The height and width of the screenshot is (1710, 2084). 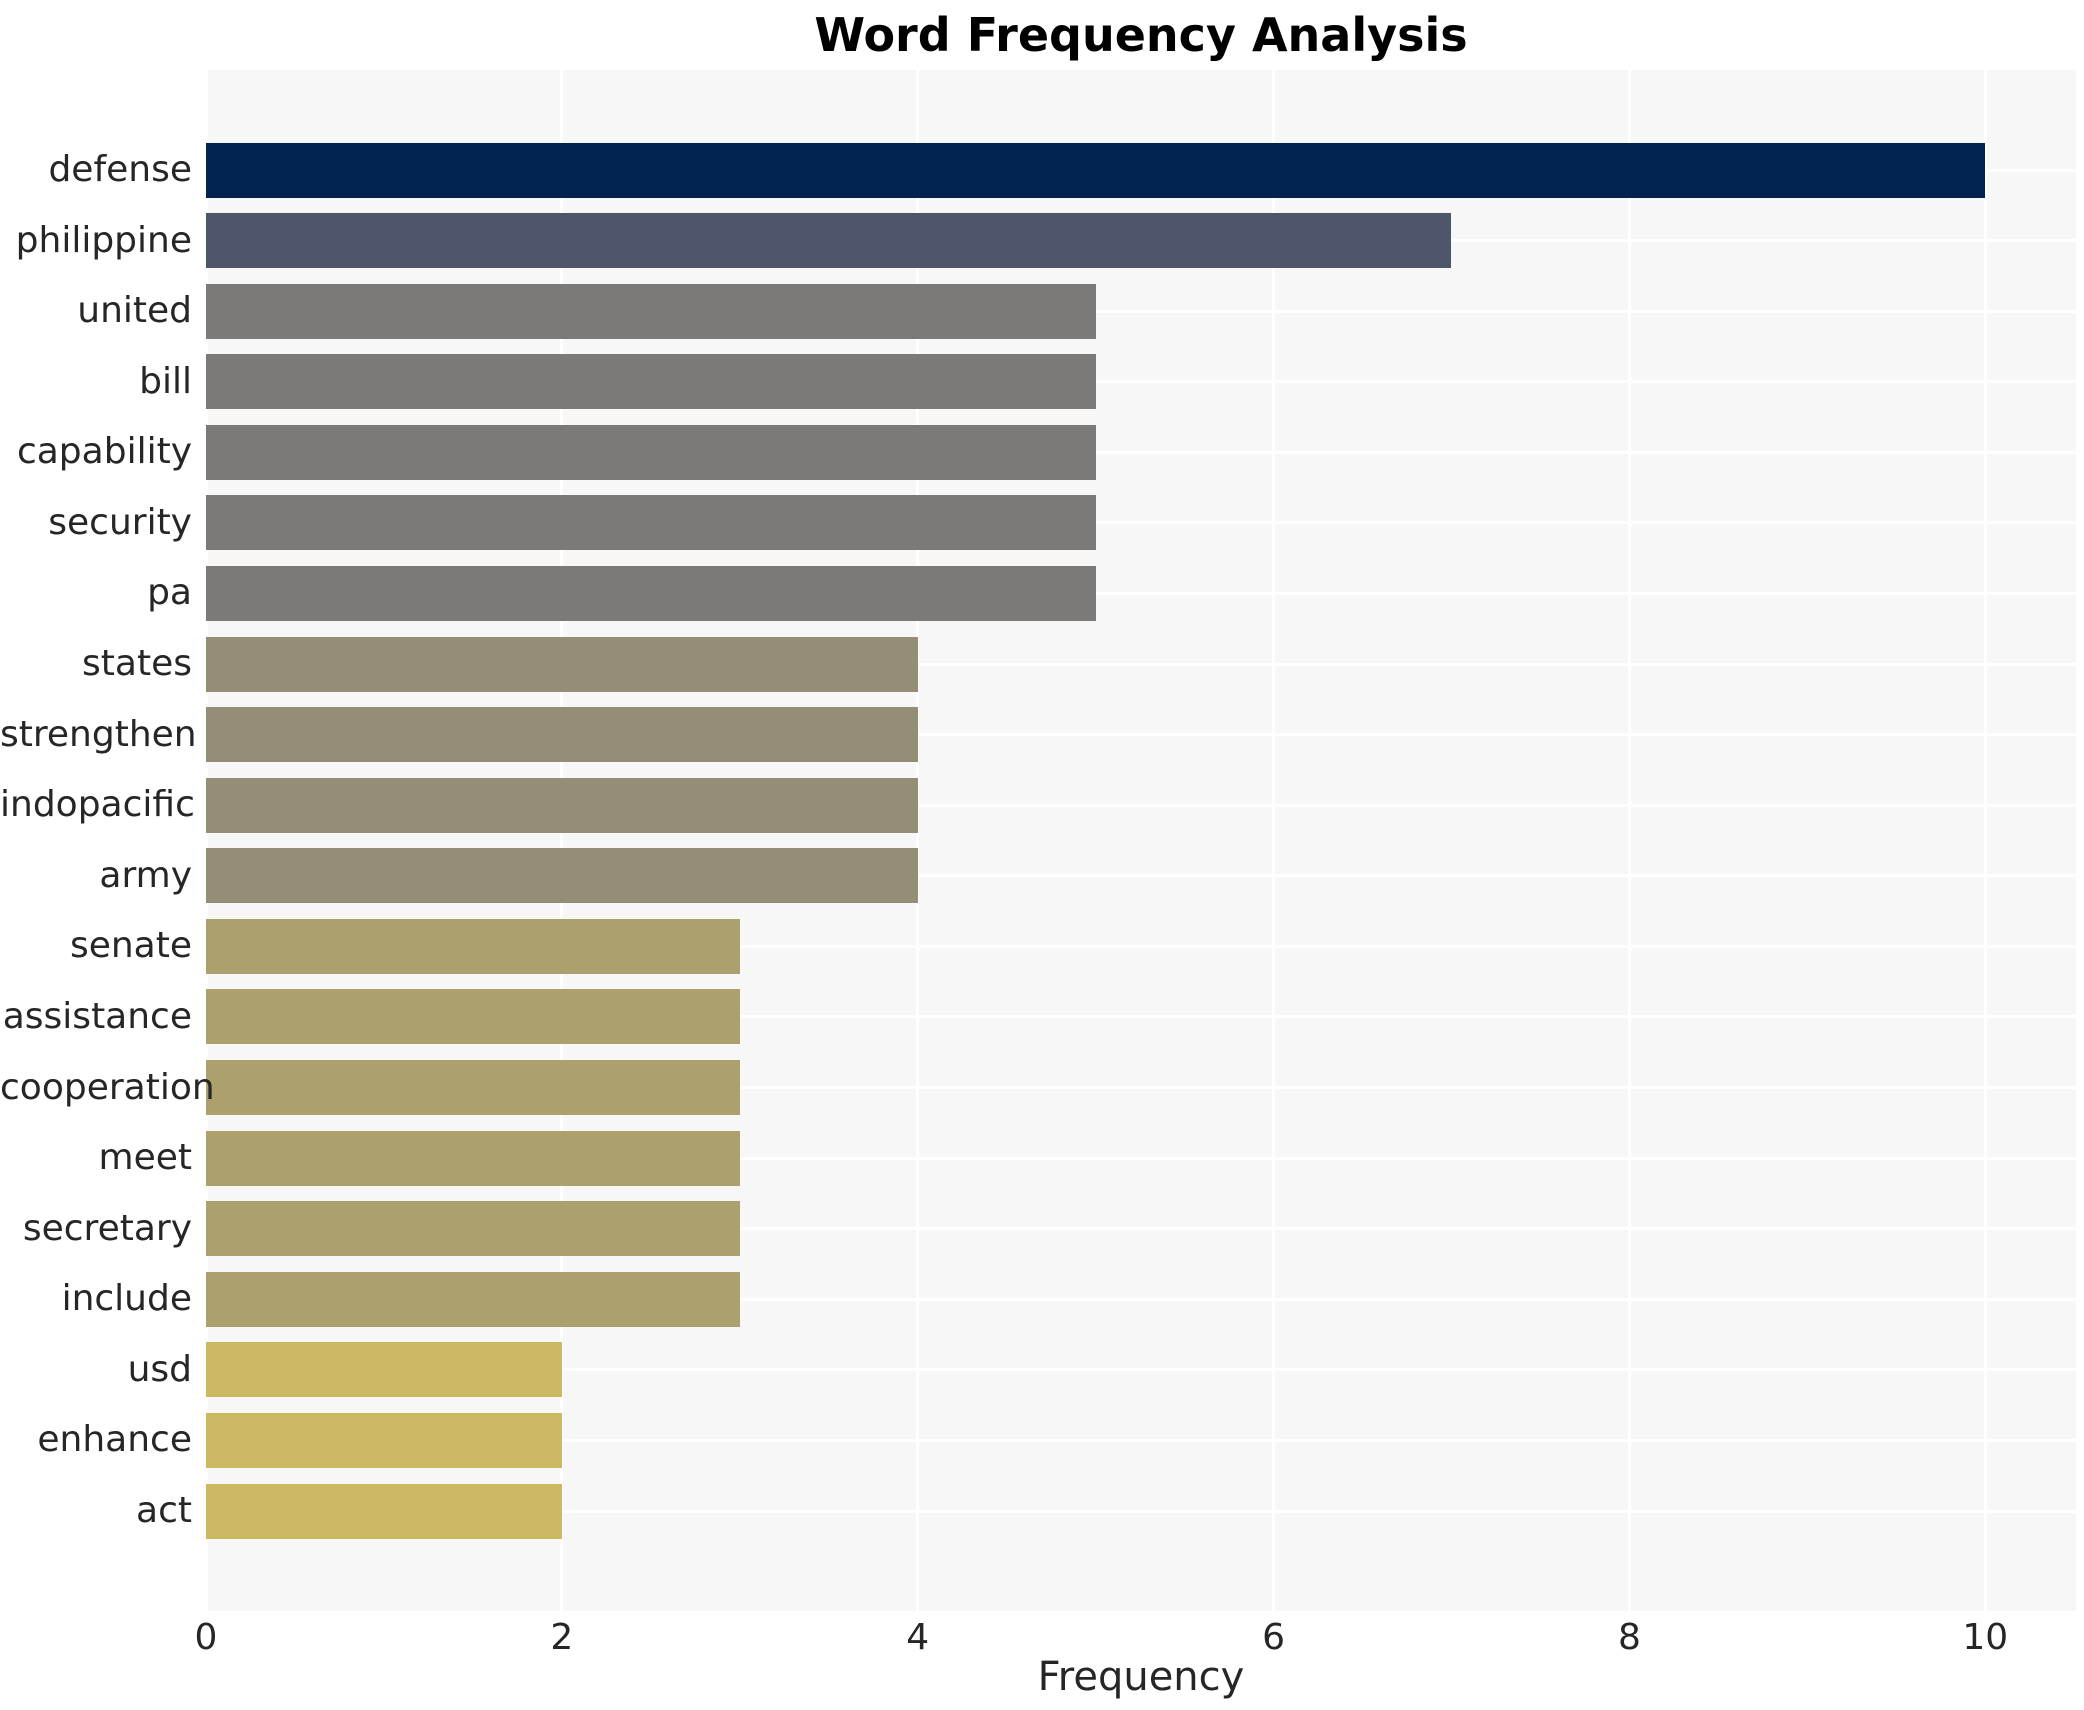 I want to click on bar-enhance, so click(x=384, y=1440).